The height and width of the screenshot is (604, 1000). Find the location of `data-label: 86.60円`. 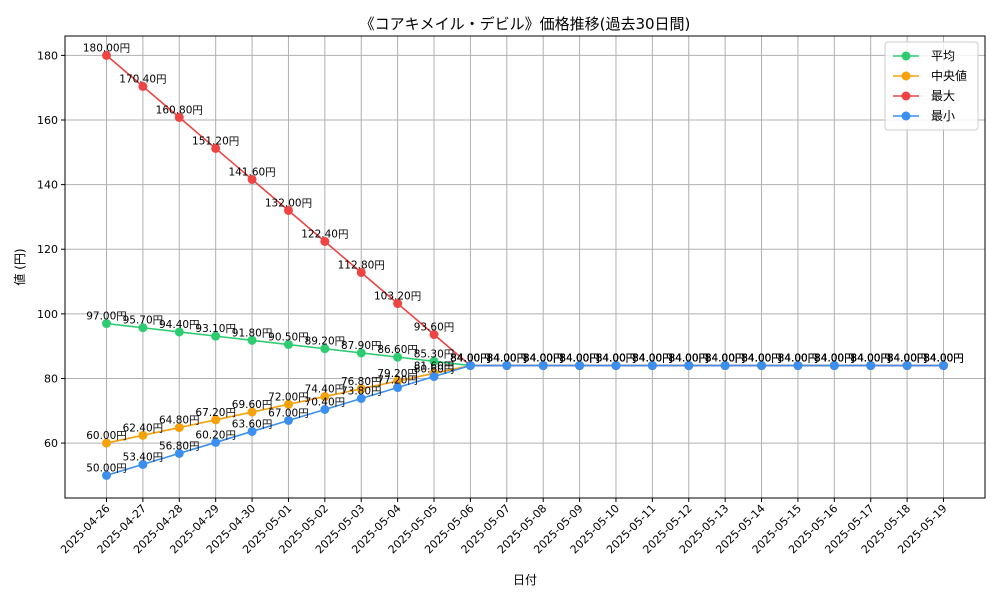

data-label: 86.60円 is located at coordinates (397, 350).